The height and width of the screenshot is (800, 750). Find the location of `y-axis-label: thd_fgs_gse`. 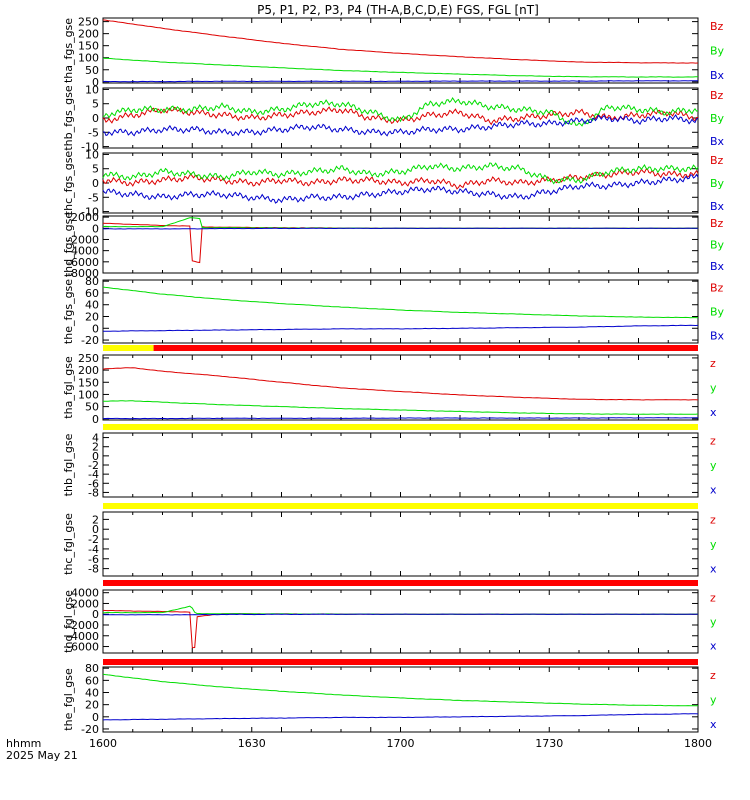

y-axis-label: thd_fgs_gse is located at coordinates (68, 245).